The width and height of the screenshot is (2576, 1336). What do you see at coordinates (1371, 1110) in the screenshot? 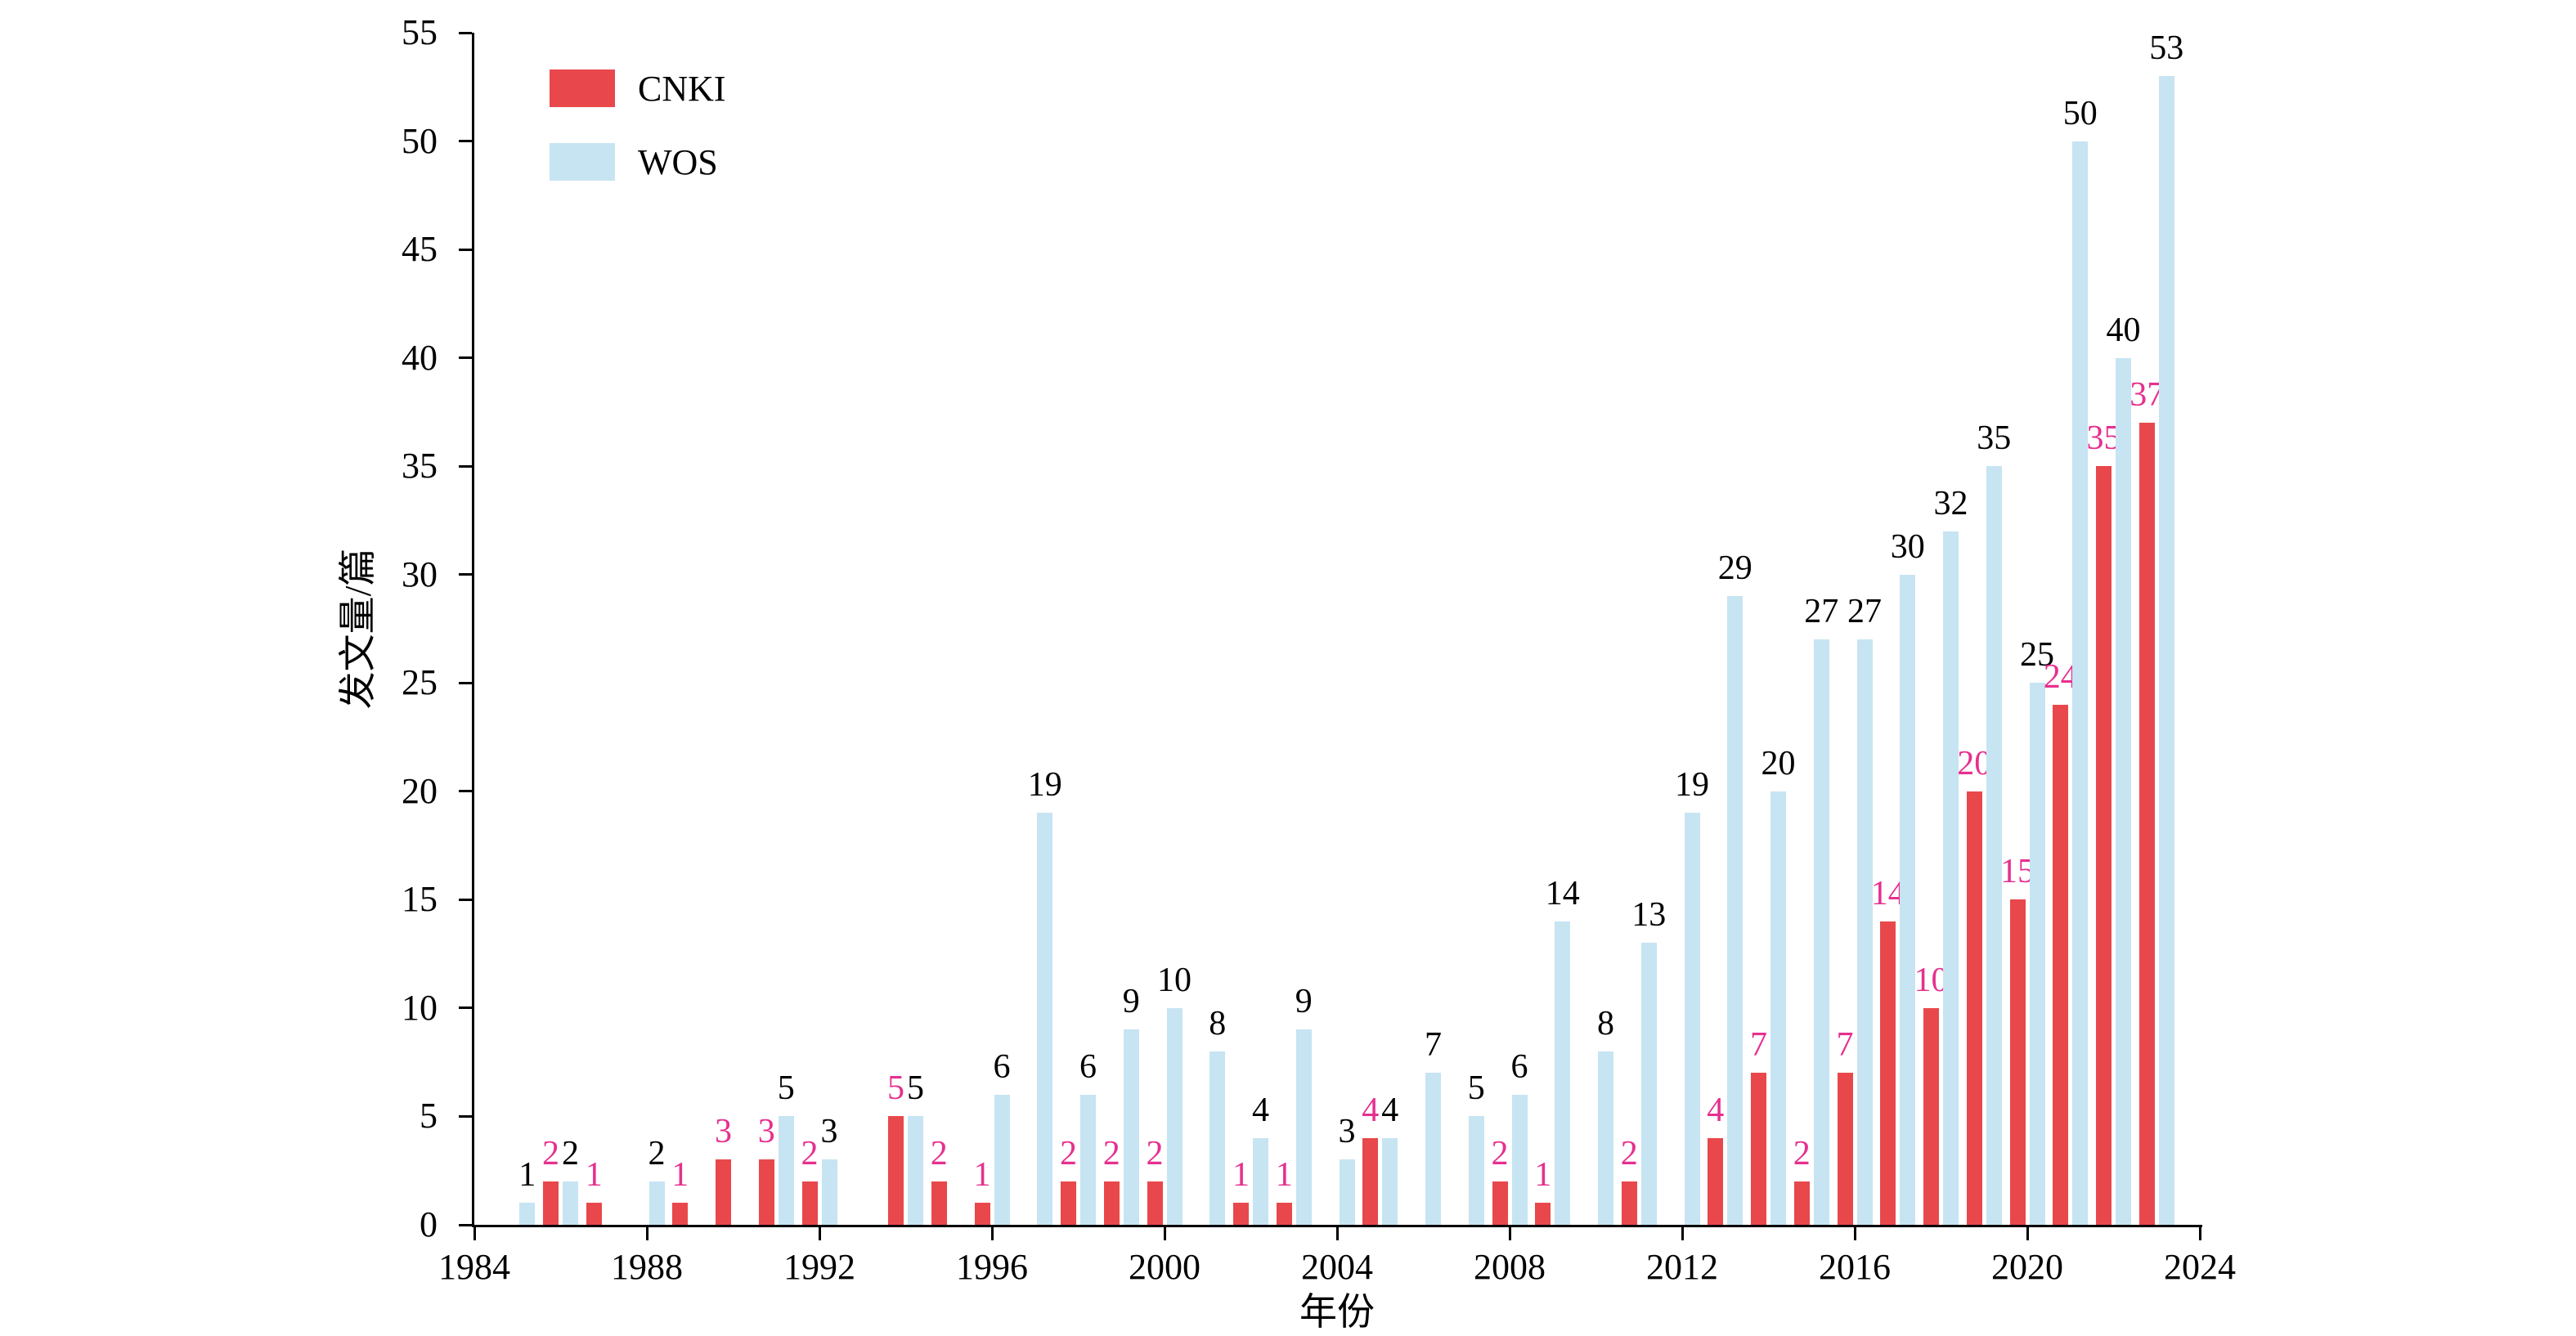
I see `bar-value-label-cnki-2005: 4` at bounding box center [1371, 1110].